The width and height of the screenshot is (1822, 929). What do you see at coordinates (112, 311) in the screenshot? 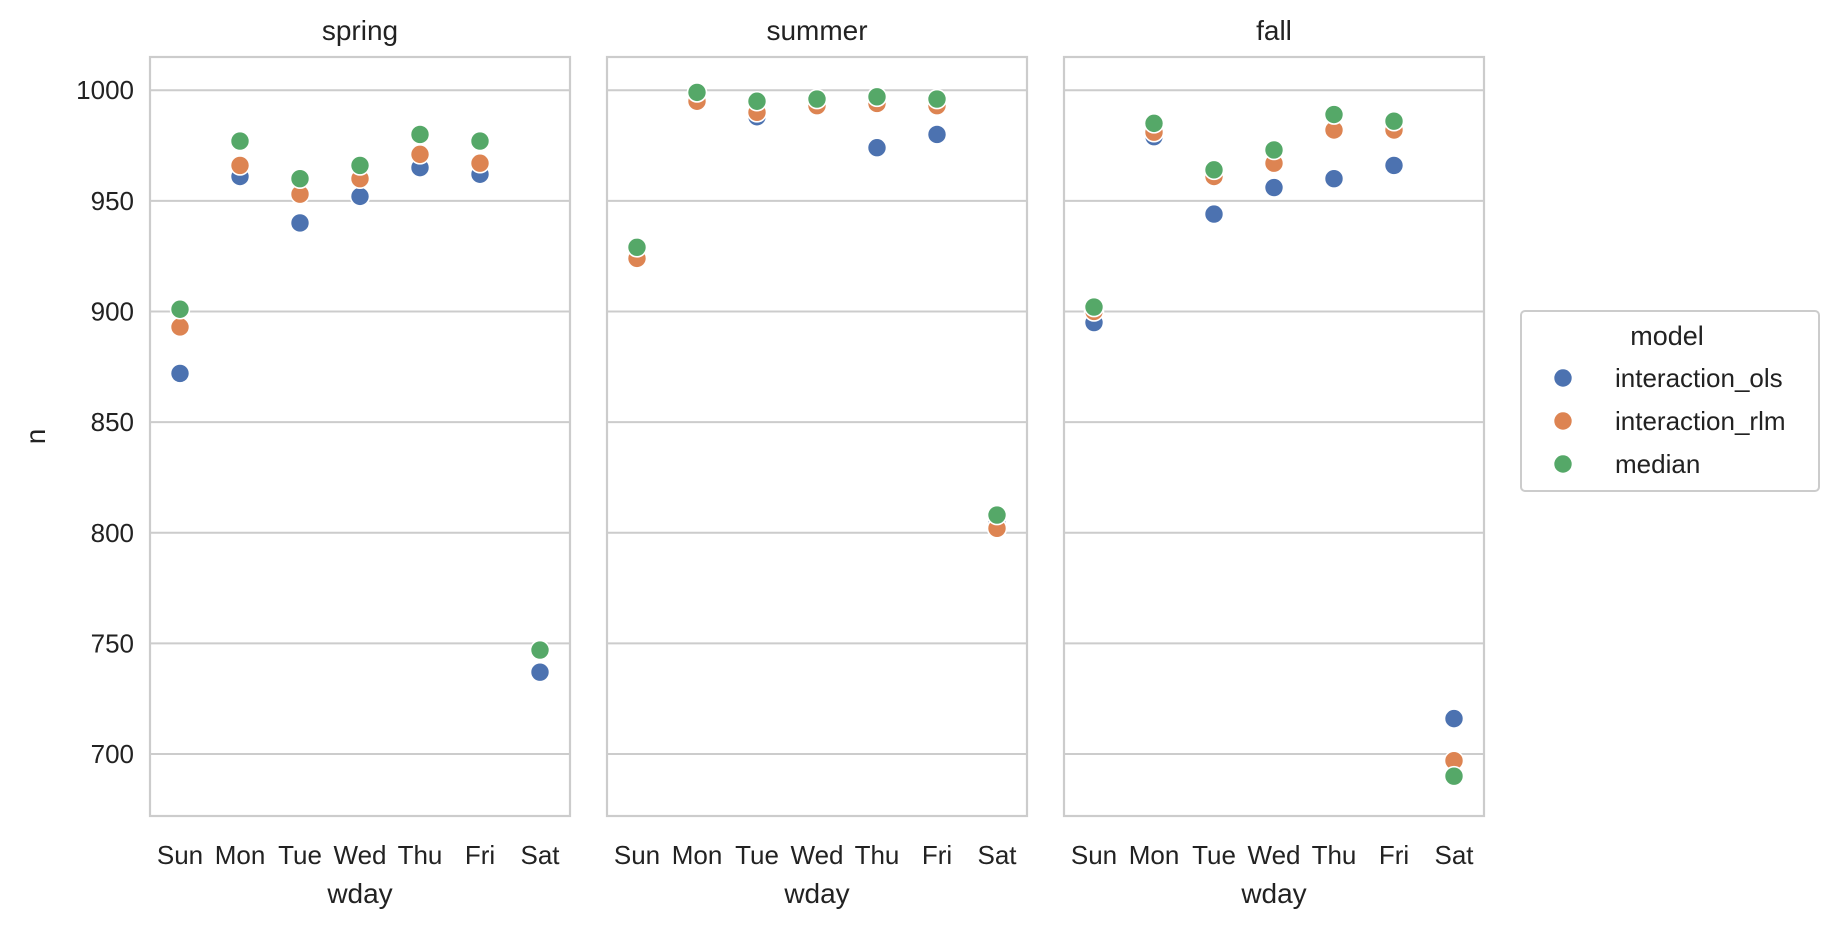
I see `y-tick-label: 900` at bounding box center [112, 311].